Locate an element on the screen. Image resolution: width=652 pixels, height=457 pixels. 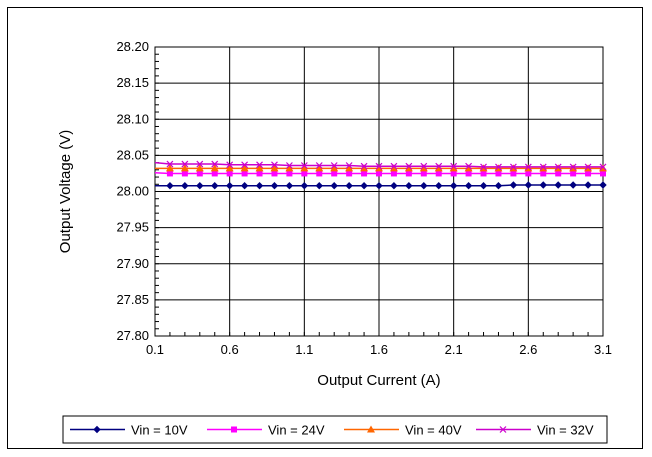
legend-label: Vin = 10V is located at coordinates (159, 430).